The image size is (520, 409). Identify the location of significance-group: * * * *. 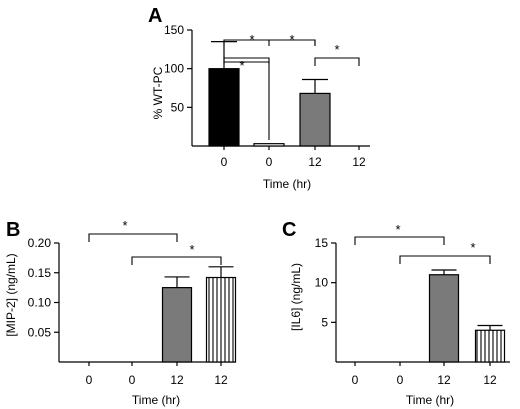
(291, 86).